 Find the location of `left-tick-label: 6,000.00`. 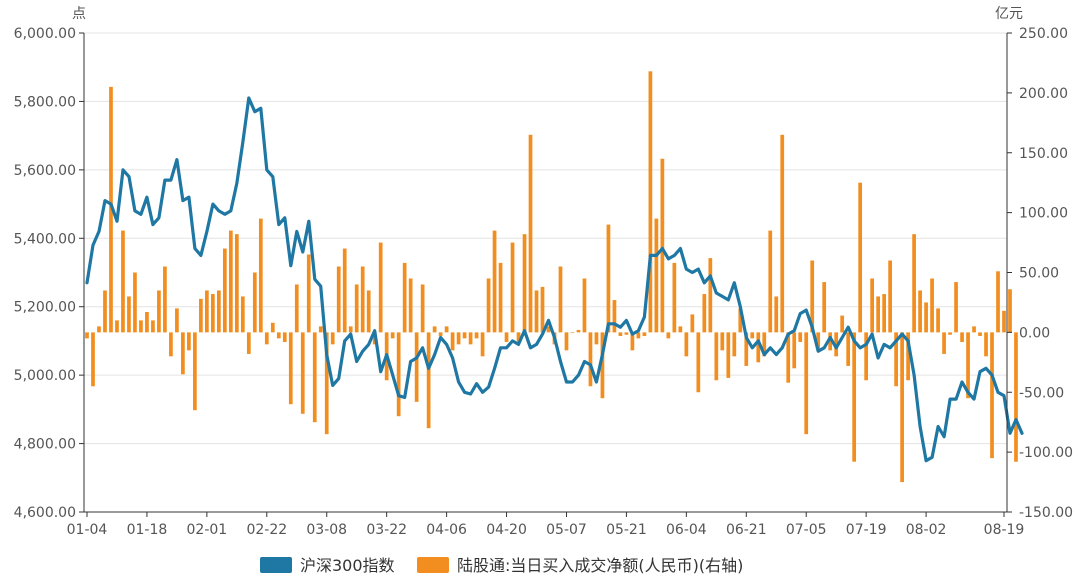

left-tick-label: 6,000.00 is located at coordinates (45, 34).